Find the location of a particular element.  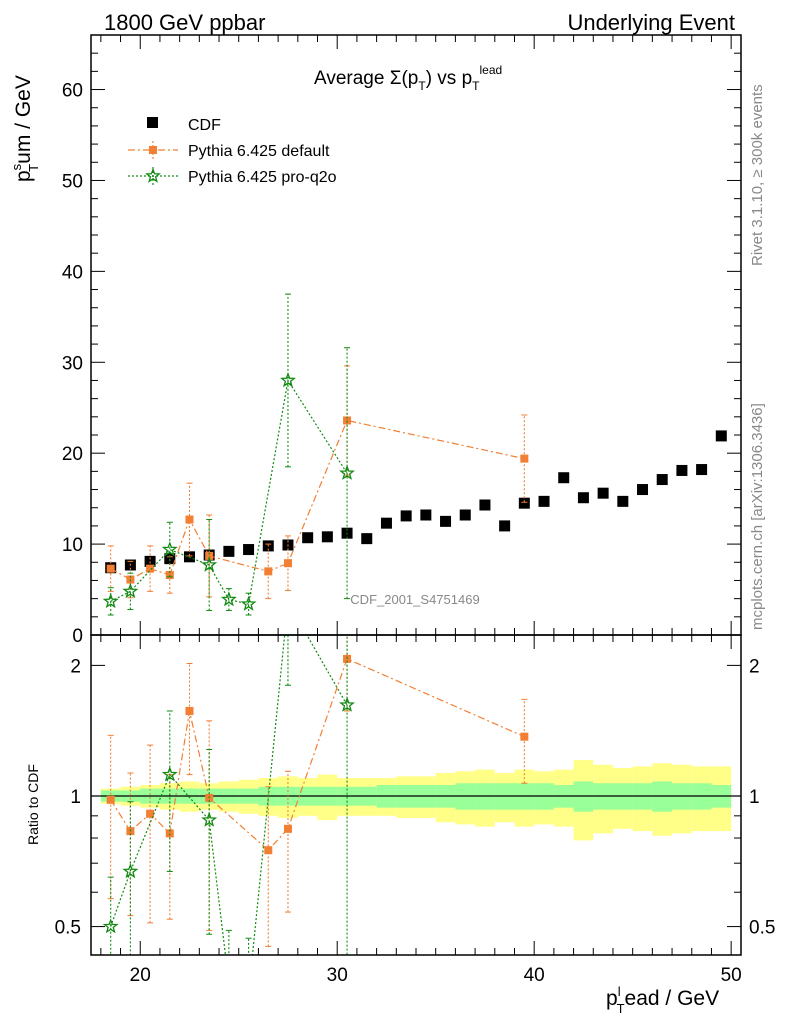

default-series-line is located at coordinates (317, 500).